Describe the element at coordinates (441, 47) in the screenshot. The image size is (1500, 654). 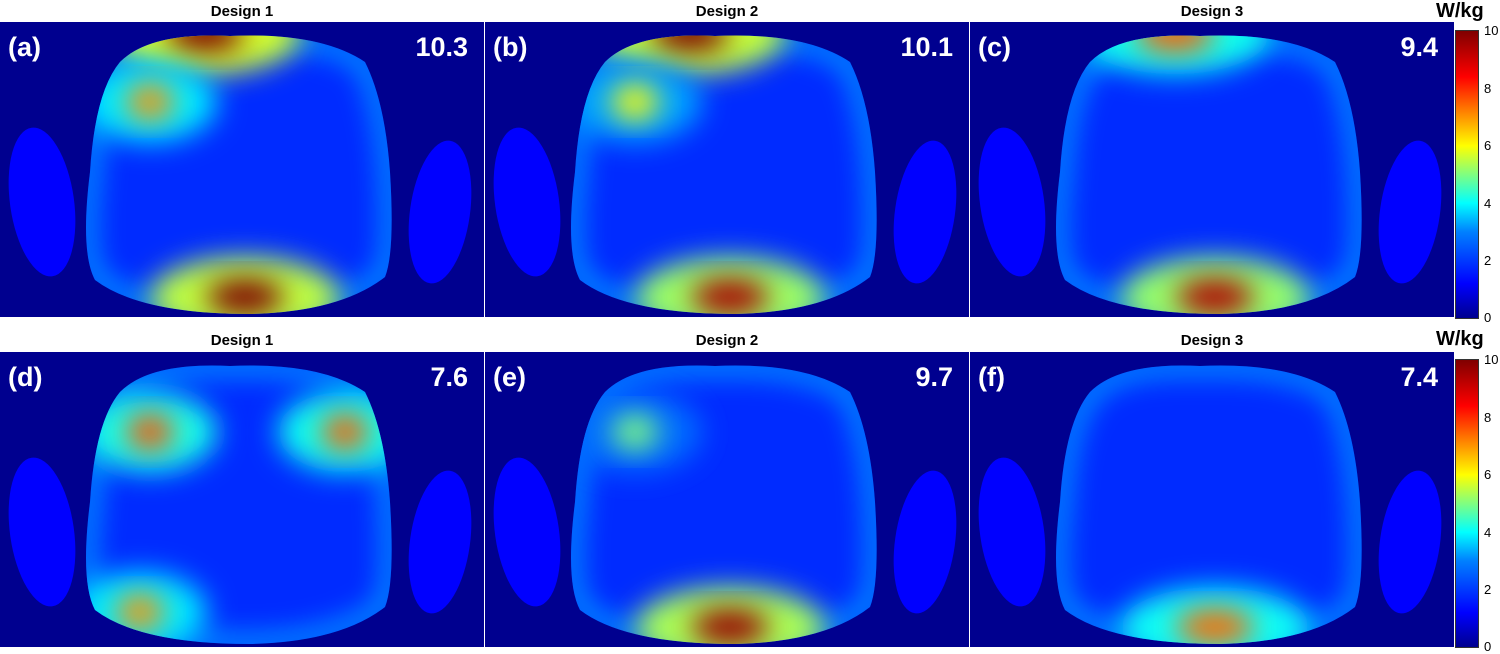
I see `panel-max-value: 10.3` at that location.